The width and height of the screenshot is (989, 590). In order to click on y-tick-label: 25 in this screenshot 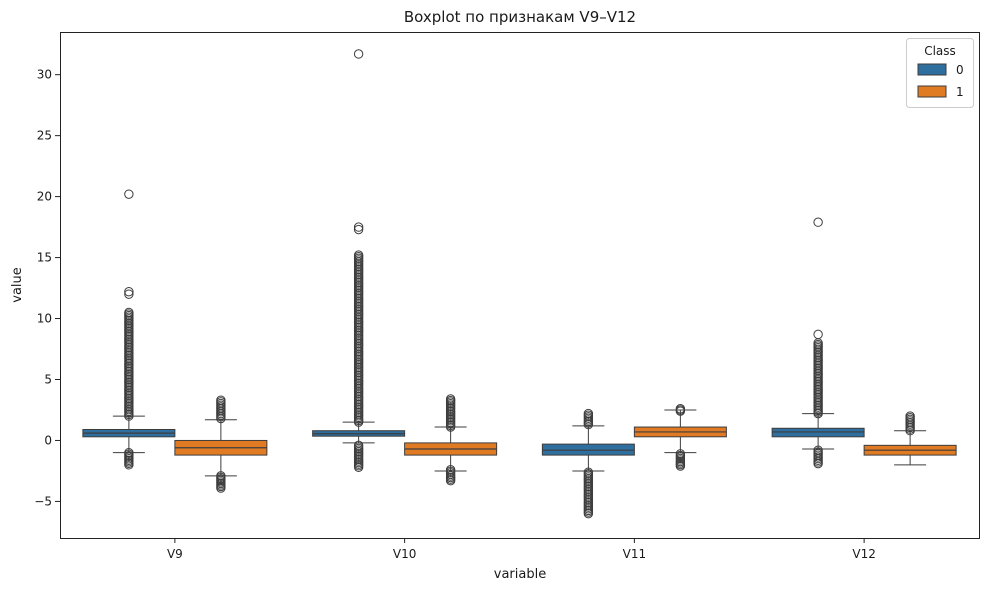, I will do `click(44, 136)`.